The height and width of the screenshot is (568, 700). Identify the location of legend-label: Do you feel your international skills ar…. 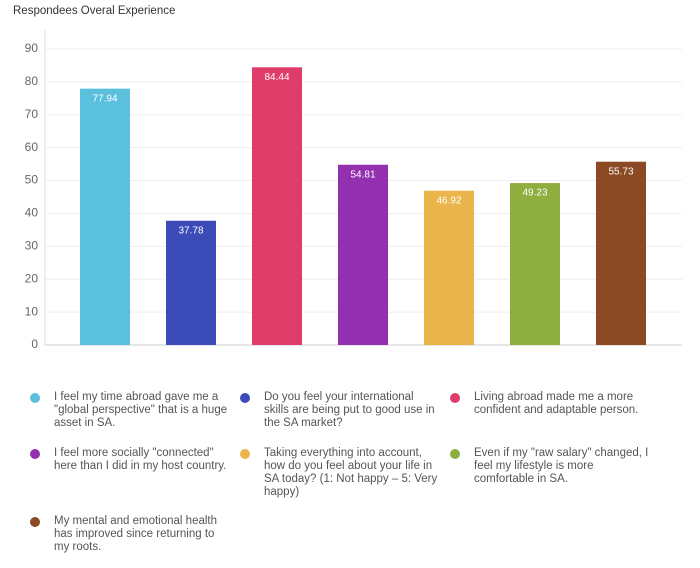
(349, 410).